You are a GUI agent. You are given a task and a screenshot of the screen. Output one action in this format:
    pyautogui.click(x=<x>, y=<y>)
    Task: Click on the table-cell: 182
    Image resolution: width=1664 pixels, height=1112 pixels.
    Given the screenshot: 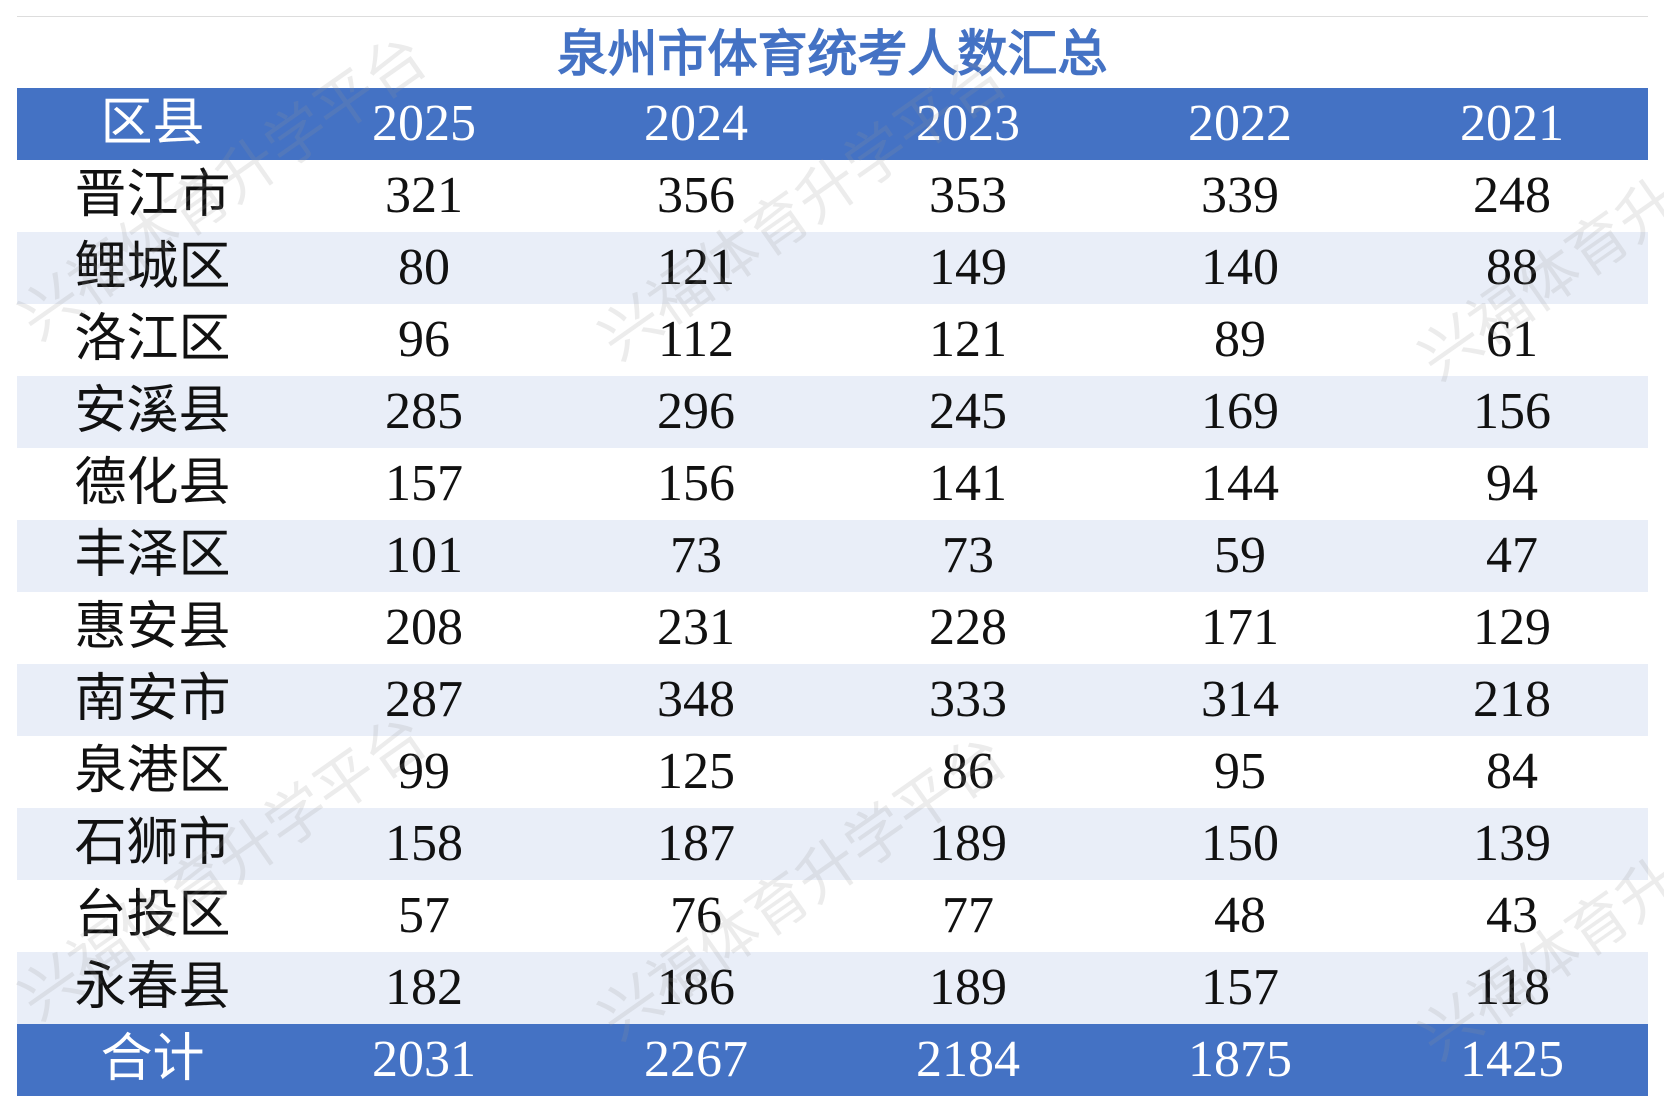 What is the action you would take?
    pyautogui.click(x=424, y=987)
    